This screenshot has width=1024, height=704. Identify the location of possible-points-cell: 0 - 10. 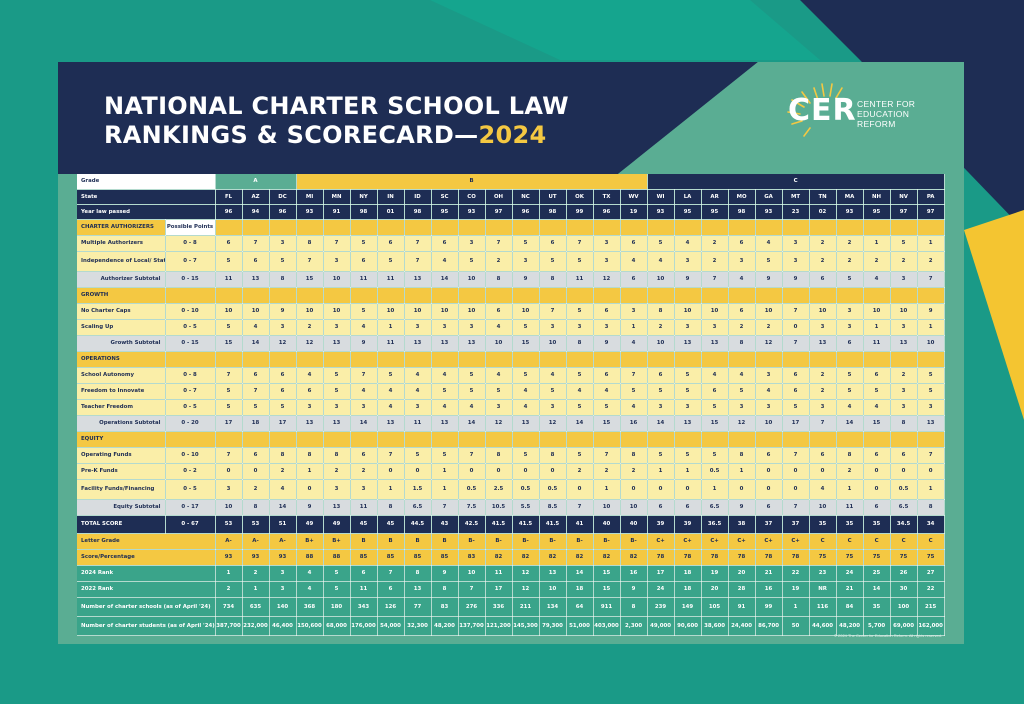
(190, 311).